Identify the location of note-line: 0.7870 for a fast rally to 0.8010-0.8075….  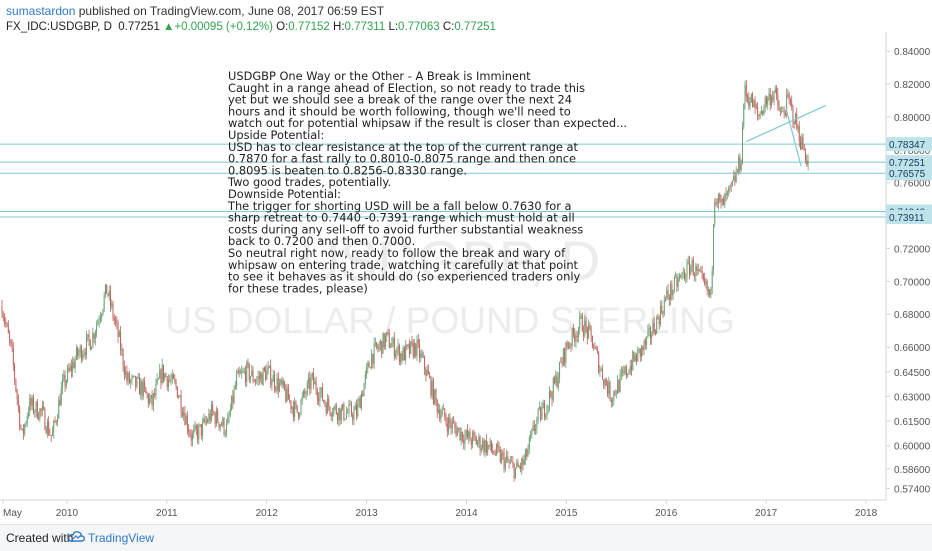
(402, 159).